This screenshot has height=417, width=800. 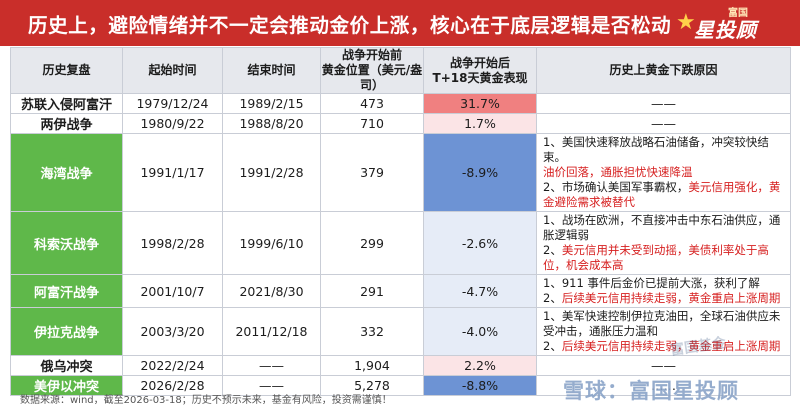 What do you see at coordinates (66, 70) in the screenshot?
I see `column-header: 历史复盘` at bounding box center [66, 70].